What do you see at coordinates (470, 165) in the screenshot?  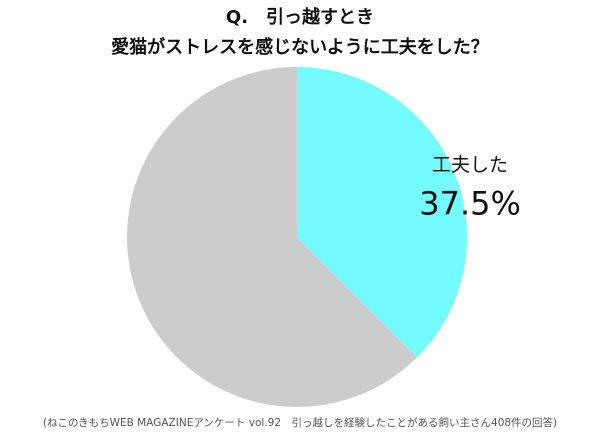 I see `slice-label: 工夫した` at bounding box center [470, 165].